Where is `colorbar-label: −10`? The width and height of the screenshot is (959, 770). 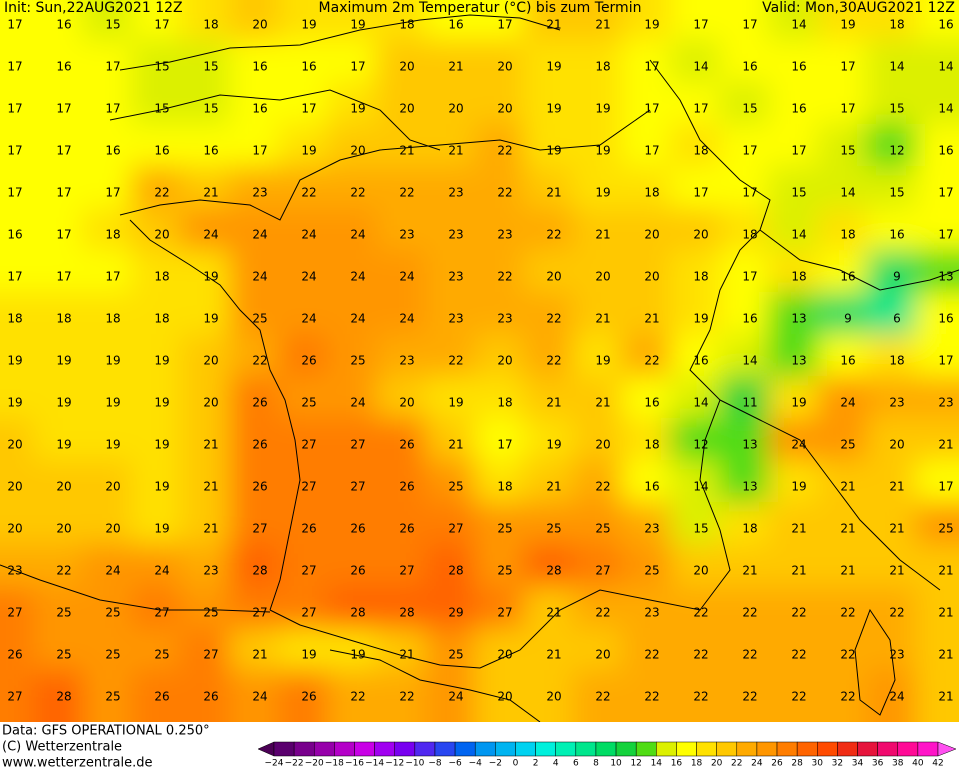 colorbar-label: −10 is located at coordinates (414, 764).